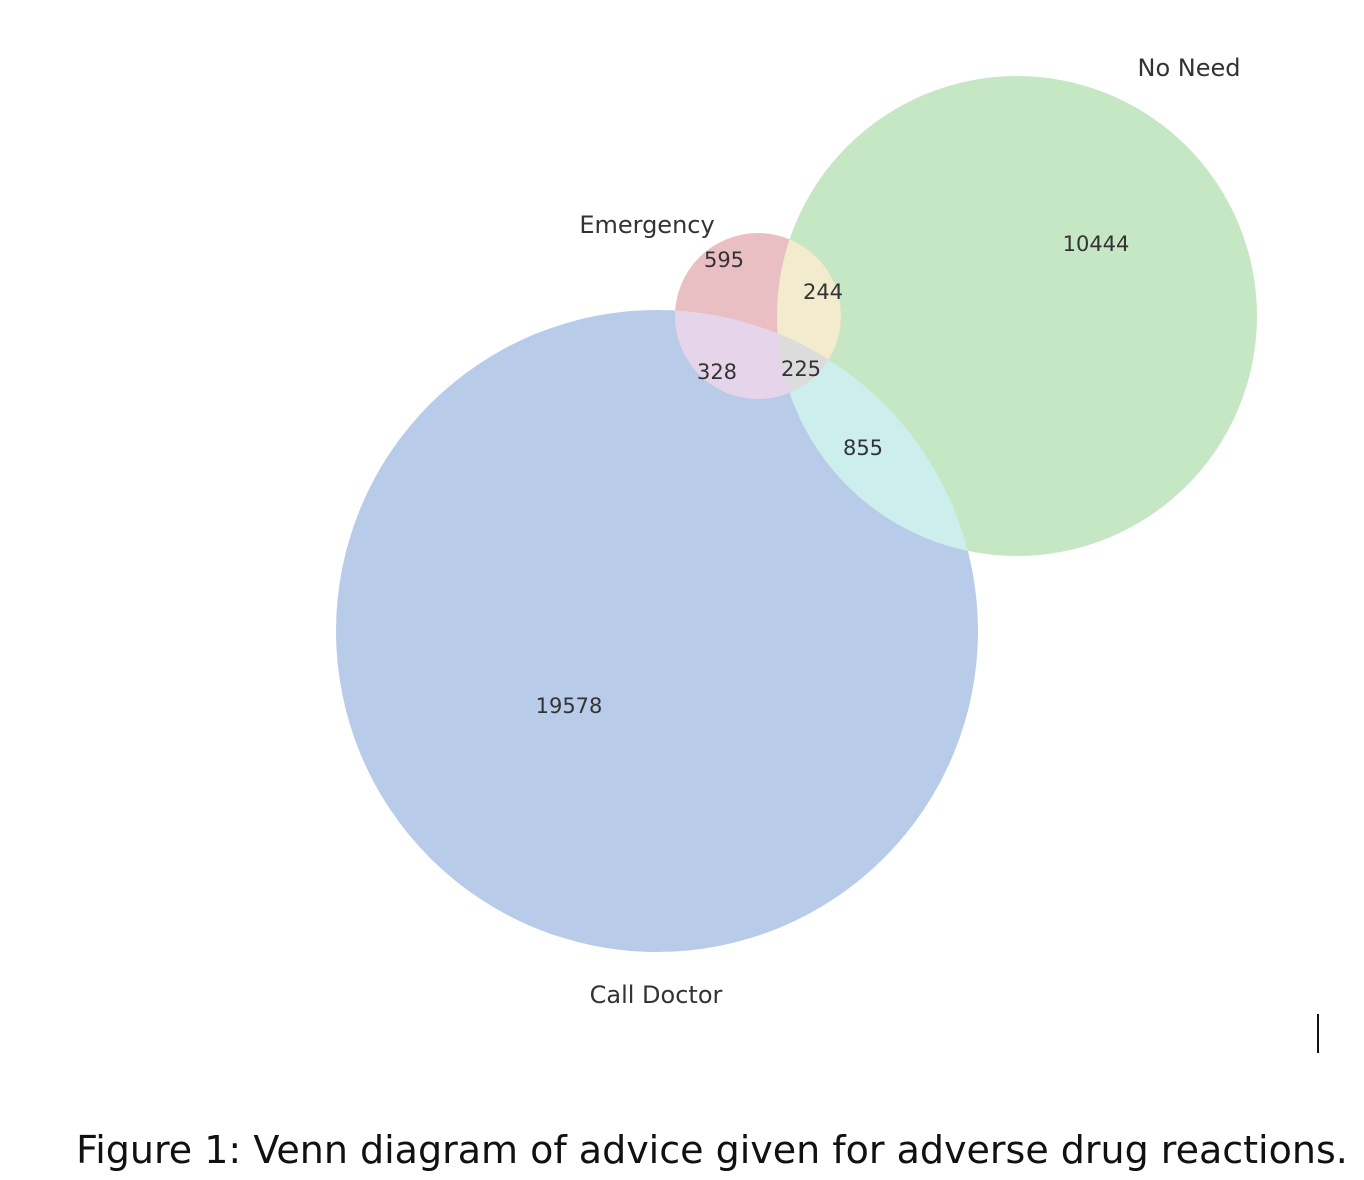 The image size is (1364, 1180). Describe the element at coordinates (656, 995) in the screenshot. I see `set-label-call-doctor: Call Doctor` at that location.